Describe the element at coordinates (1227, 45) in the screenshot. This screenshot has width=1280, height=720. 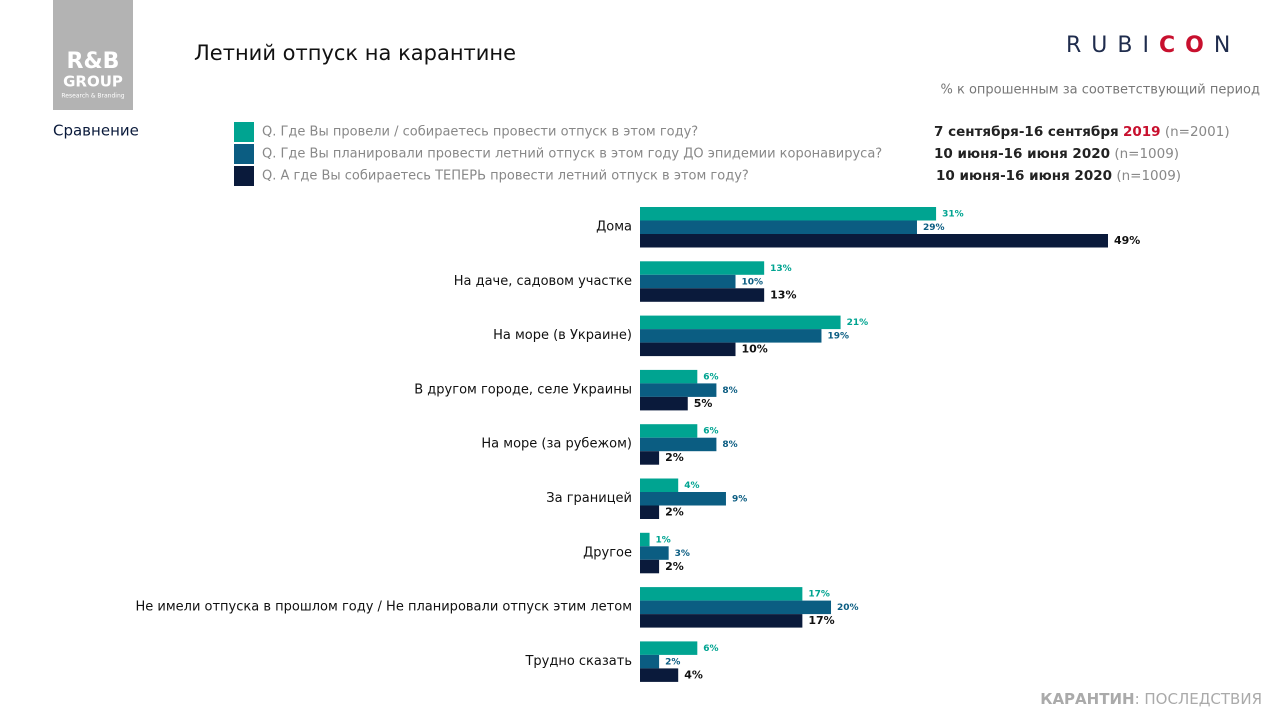
I see `logo-part: N` at that location.